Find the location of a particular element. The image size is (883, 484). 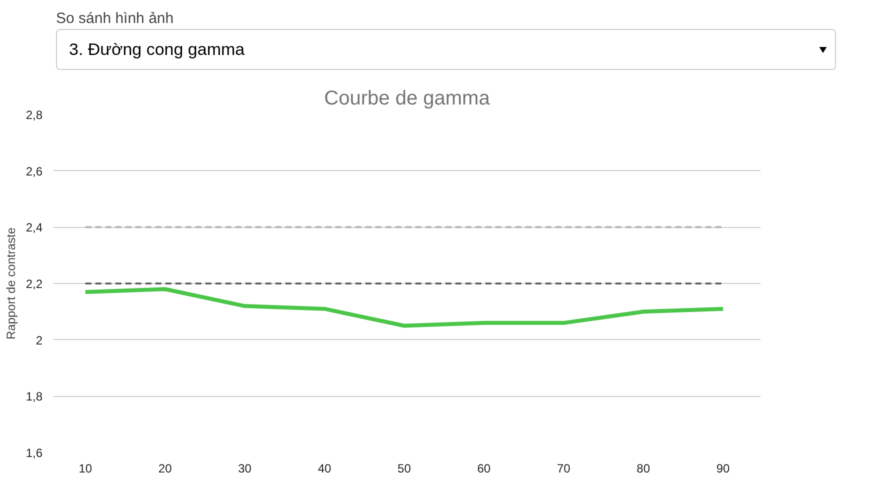

line-series is located at coordinates (404, 307).